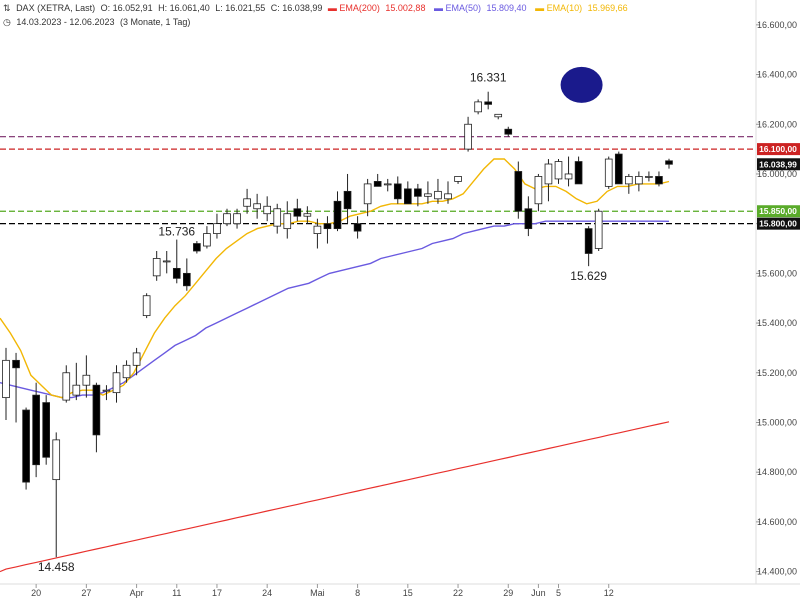 The width and height of the screenshot is (800, 600). What do you see at coordinates (65, 22) in the screenshot?
I see `date-range: 14.03.2023 - 12.06.2023` at bounding box center [65, 22].